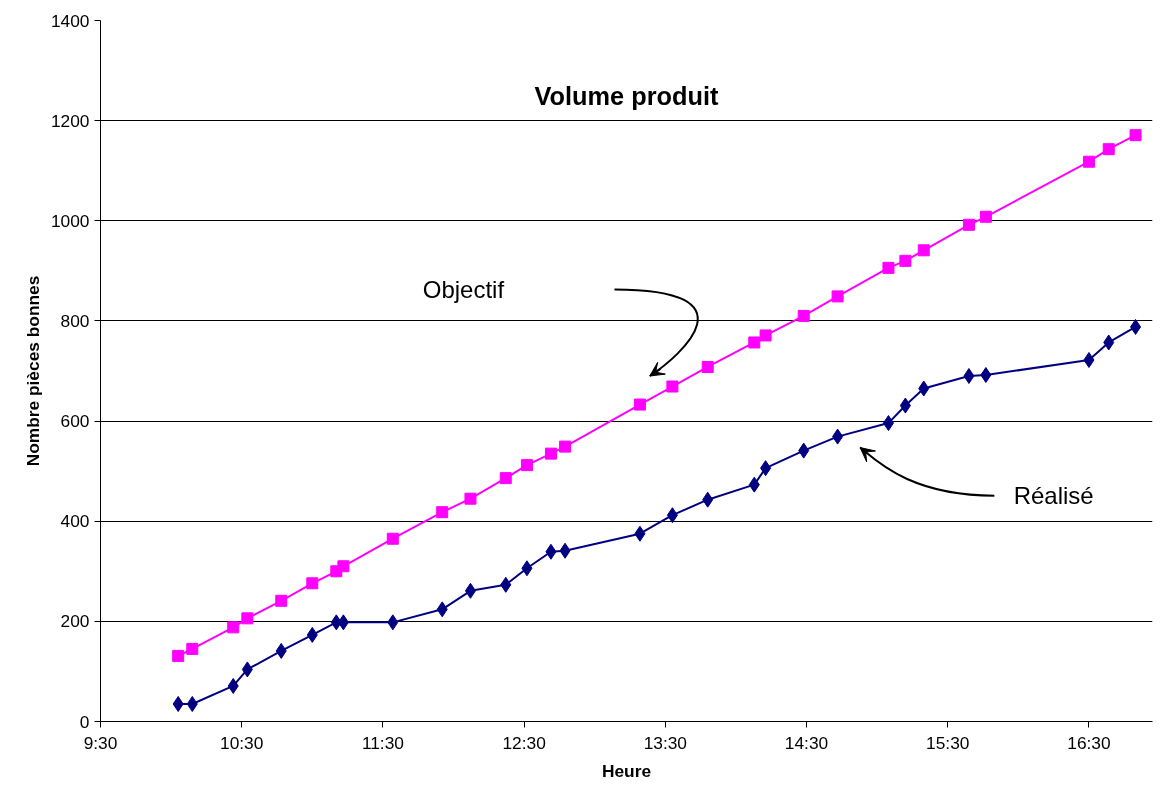 This screenshot has width=1162, height=796. What do you see at coordinates (1053, 496) in the screenshot?
I see `annotation: Réalisé` at bounding box center [1053, 496].